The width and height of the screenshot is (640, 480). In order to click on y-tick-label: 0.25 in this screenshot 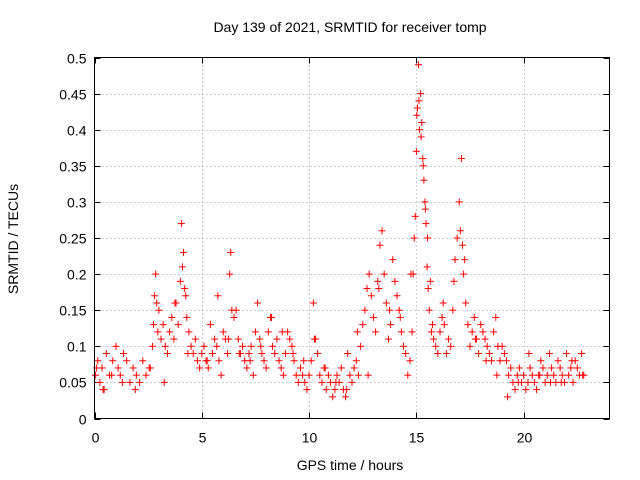, I will do `click(72, 239)`.